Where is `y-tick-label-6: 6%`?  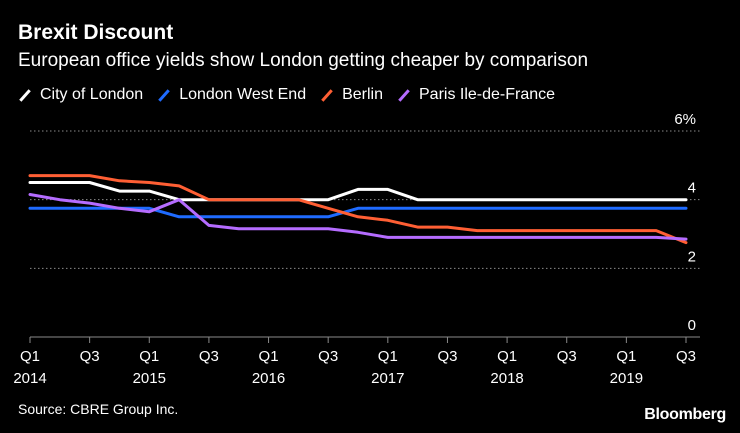
y-tick-label-6: 6% is located at coordinates (685, 119).